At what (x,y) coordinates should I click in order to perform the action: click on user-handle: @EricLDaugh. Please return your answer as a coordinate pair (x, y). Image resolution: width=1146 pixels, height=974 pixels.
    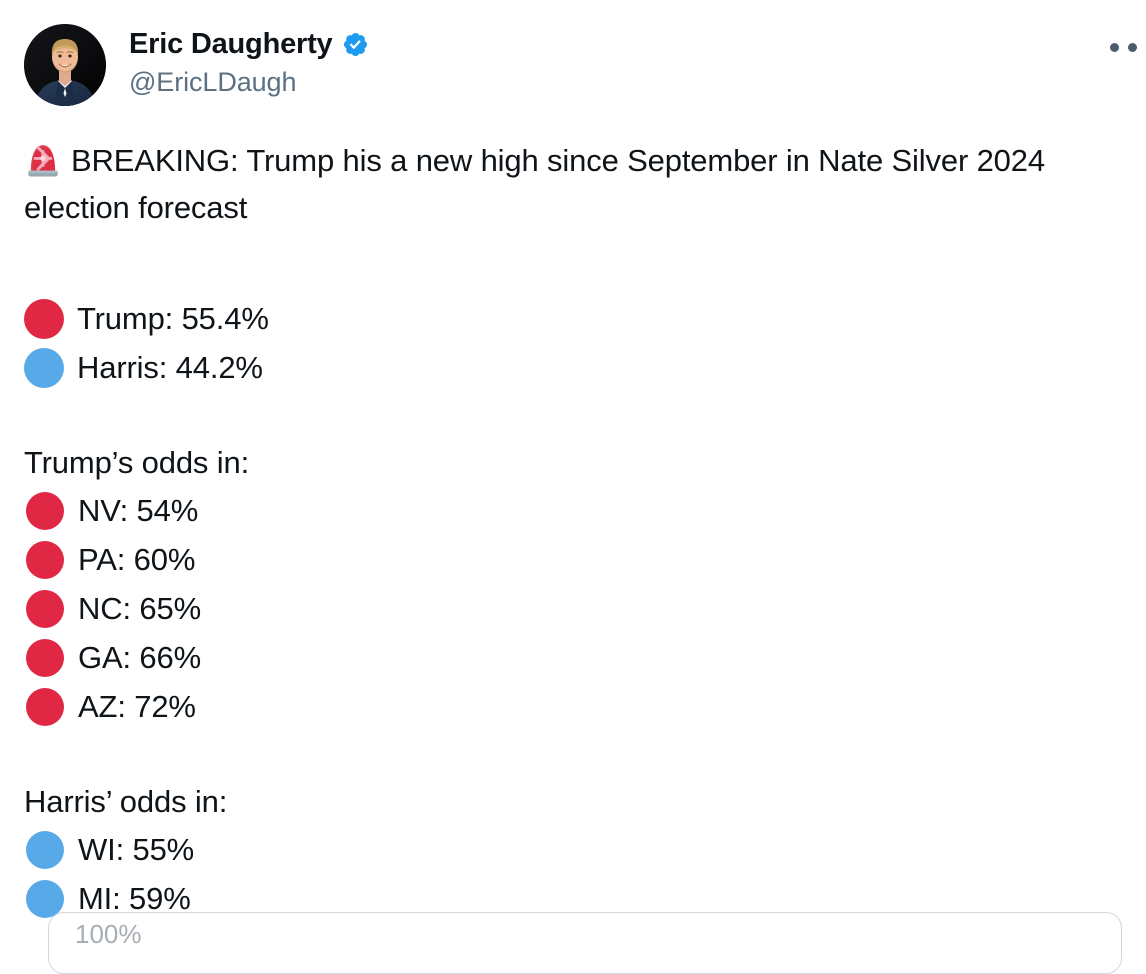
    Looking at the image, I should click on (213, 82).